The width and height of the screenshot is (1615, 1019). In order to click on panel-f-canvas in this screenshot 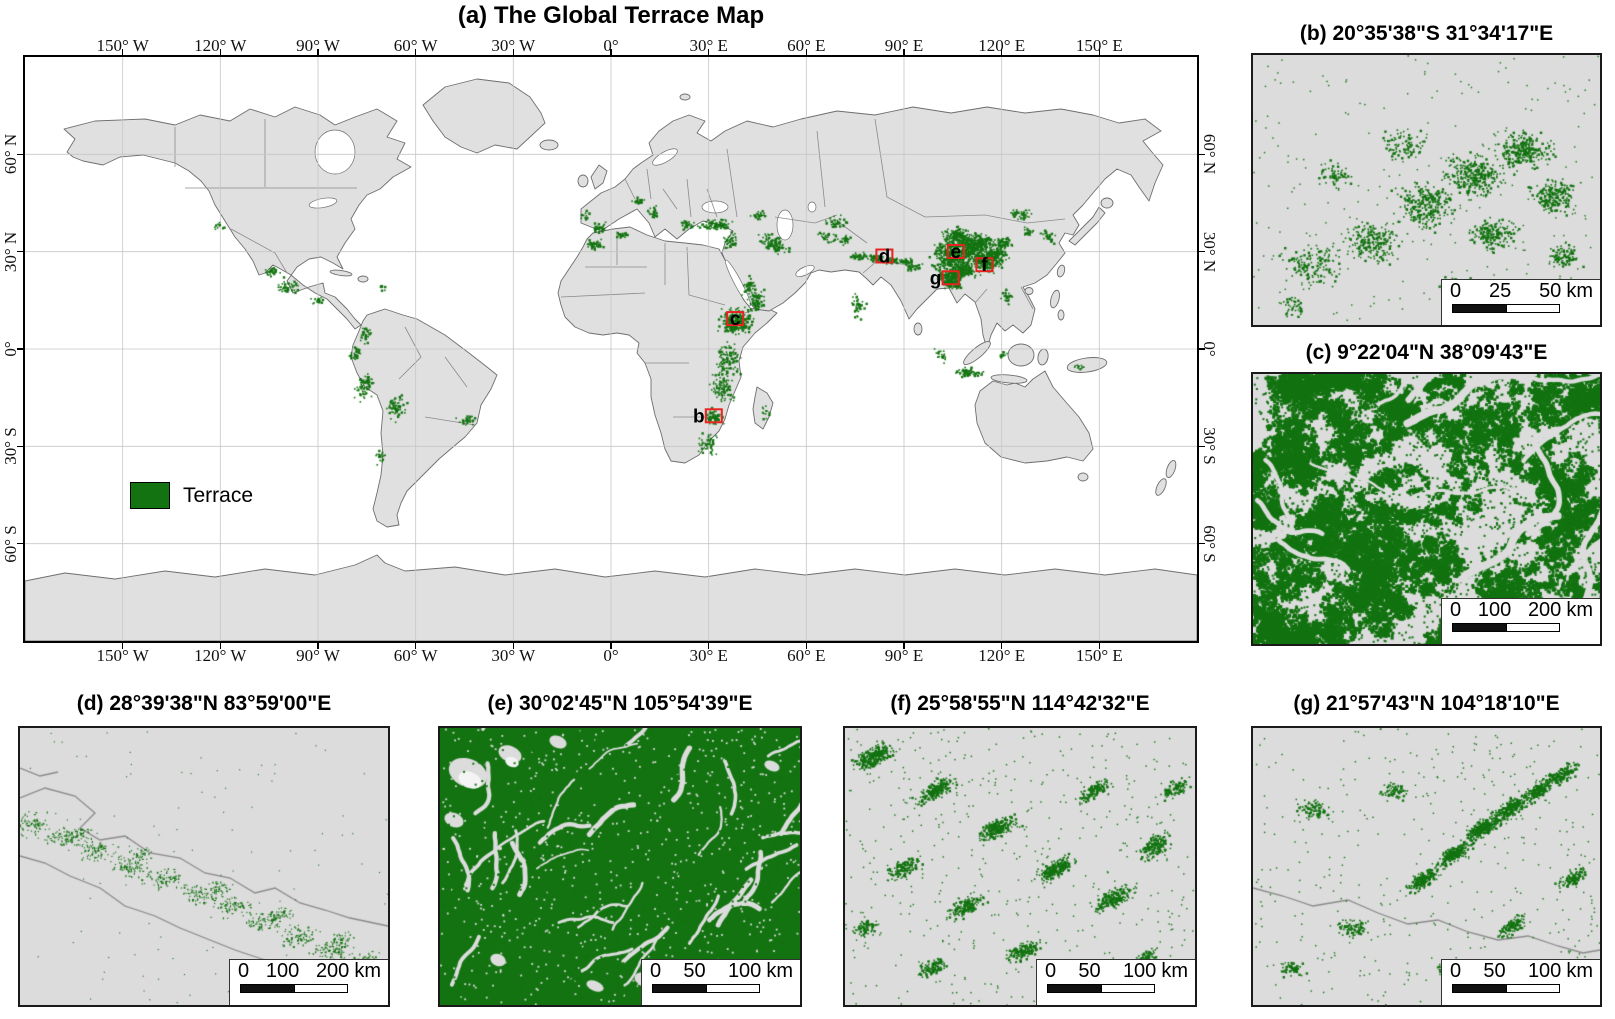, I will do `click(1020, 866)`.